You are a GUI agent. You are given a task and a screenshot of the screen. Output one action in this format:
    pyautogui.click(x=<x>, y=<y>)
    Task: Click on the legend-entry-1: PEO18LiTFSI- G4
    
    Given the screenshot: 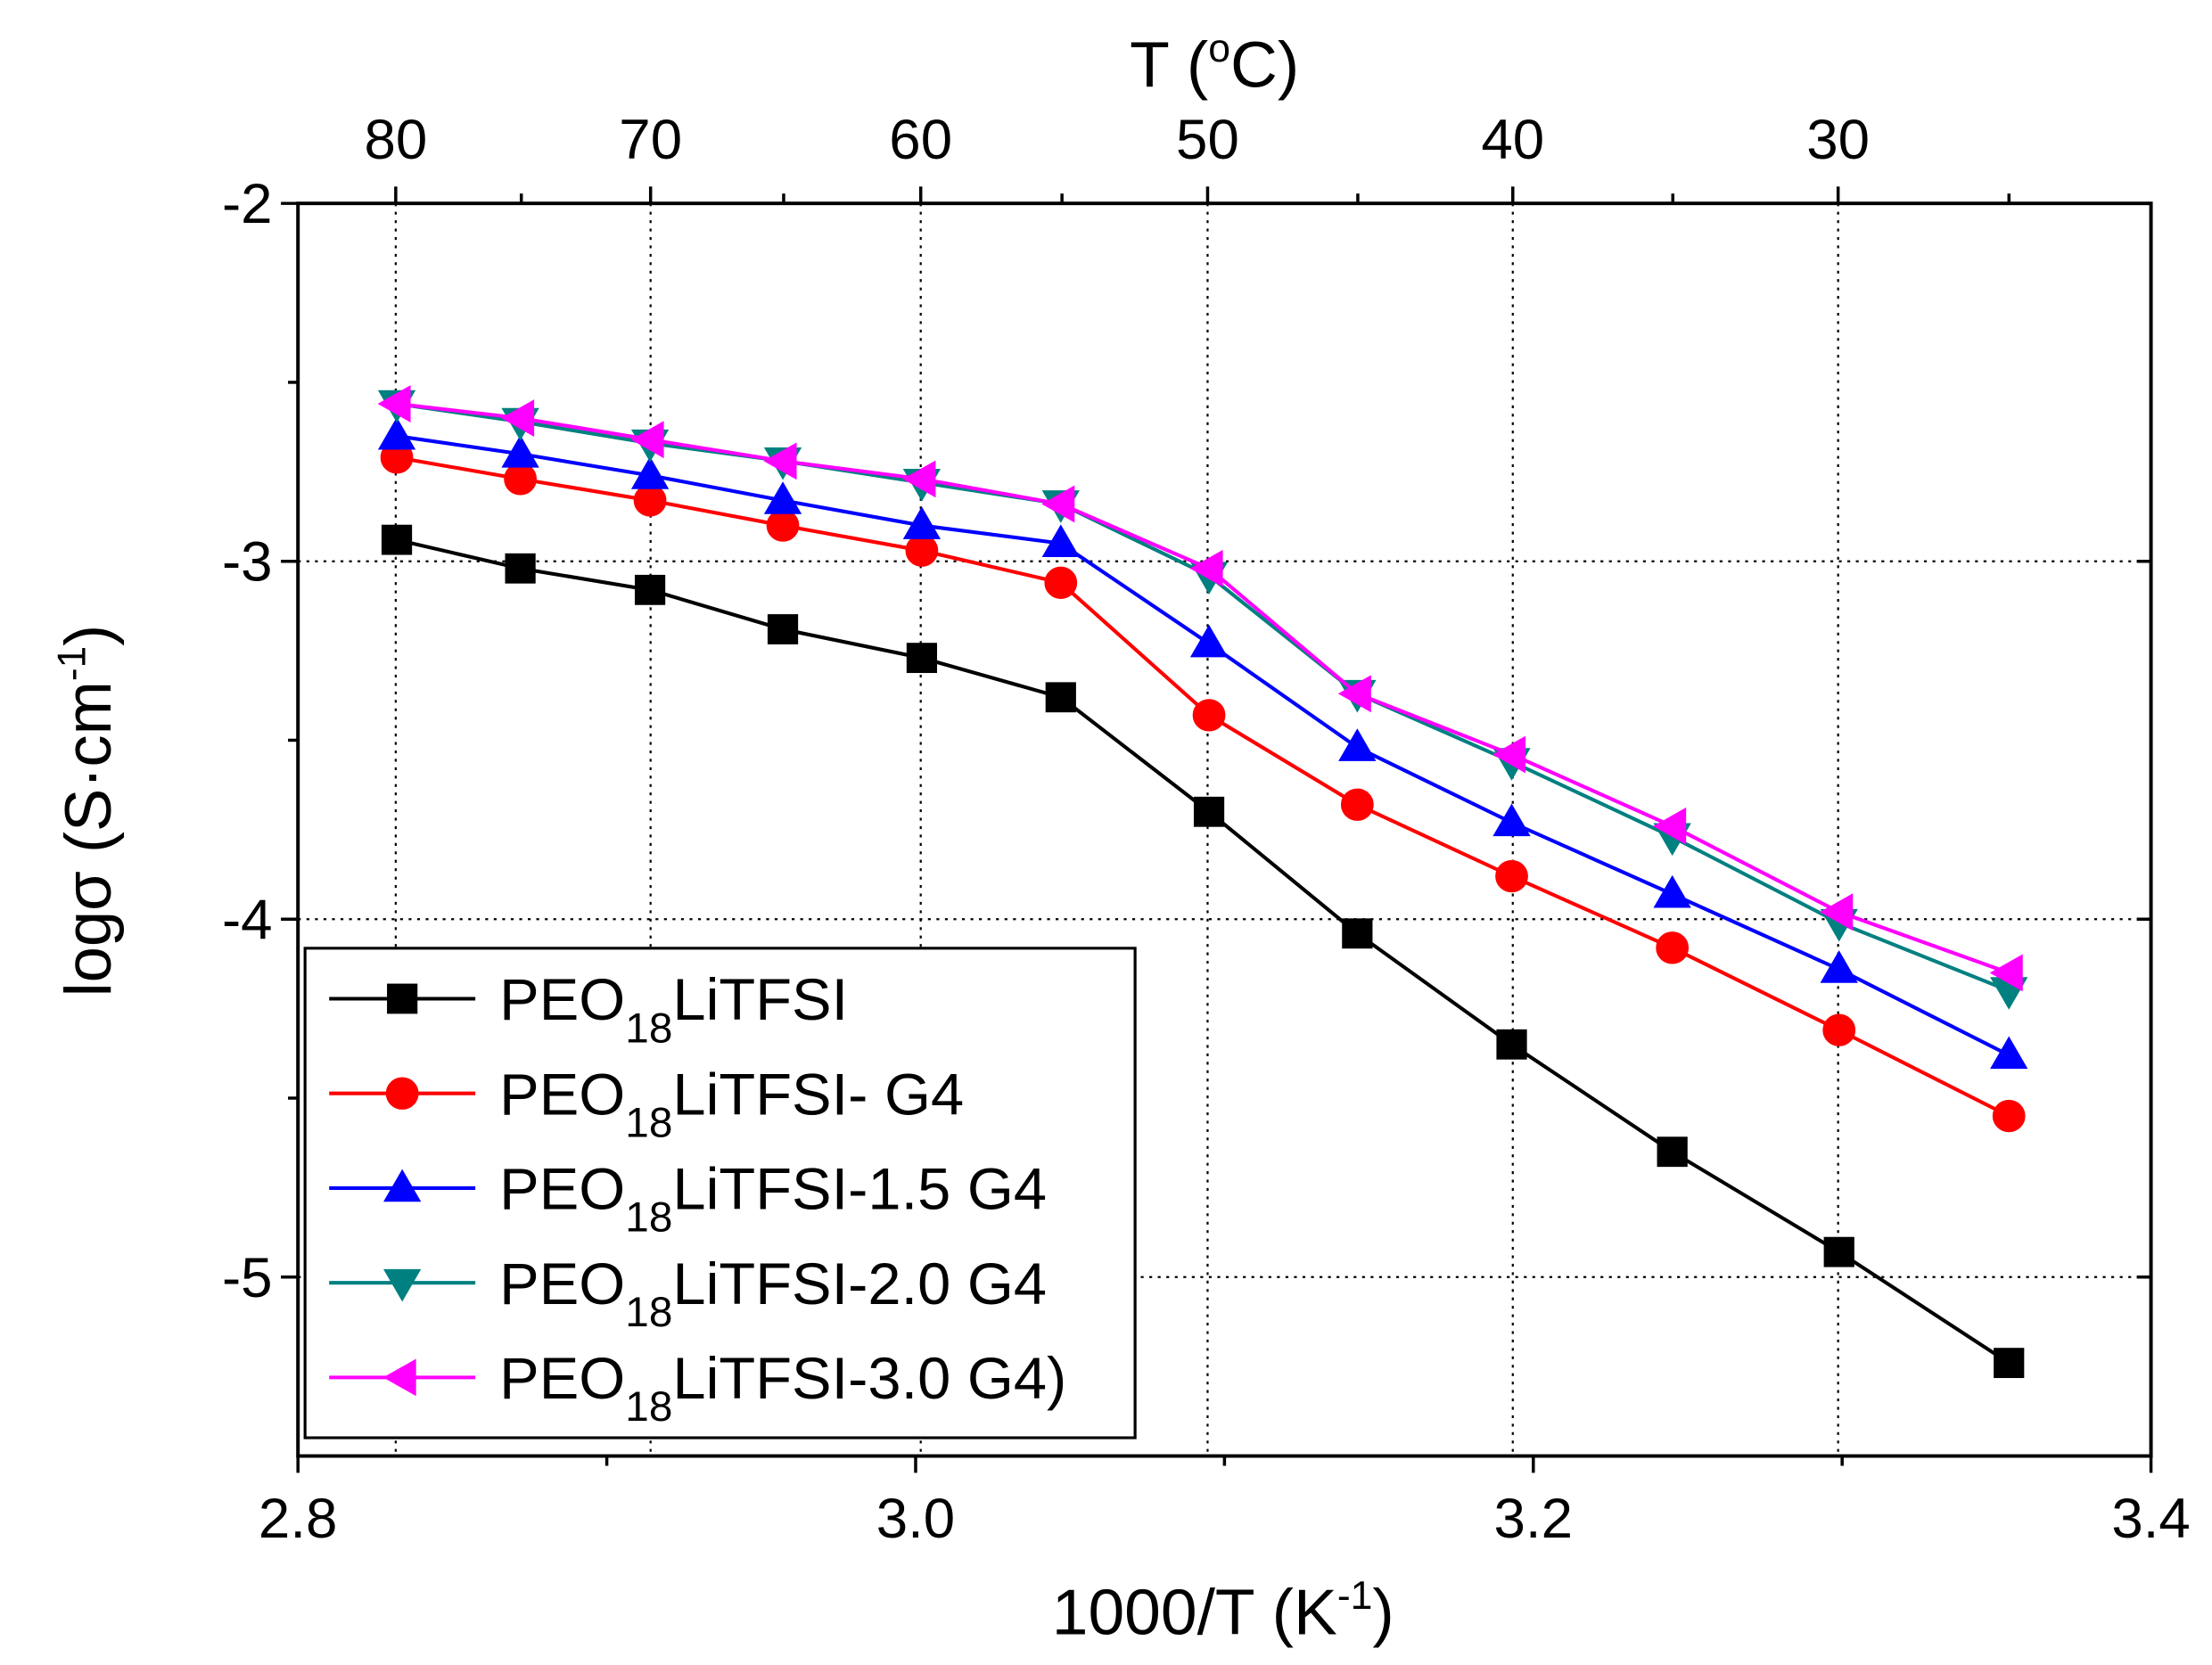 What is the action you would take?
    pyautogui.click(x=646, y=1104)
    